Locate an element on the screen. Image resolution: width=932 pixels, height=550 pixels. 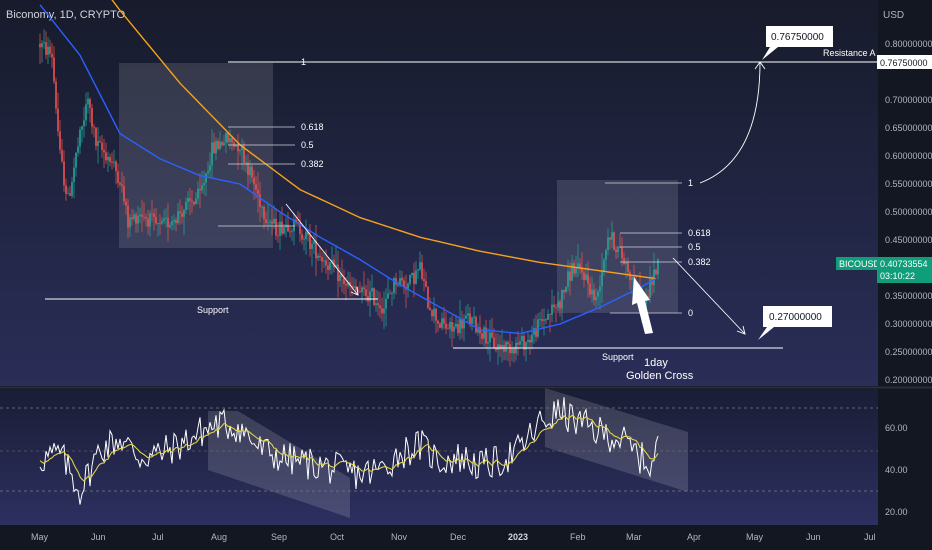
rsi-axis: 60.00 40.00 20.00 is located at coordinates (896, 470).